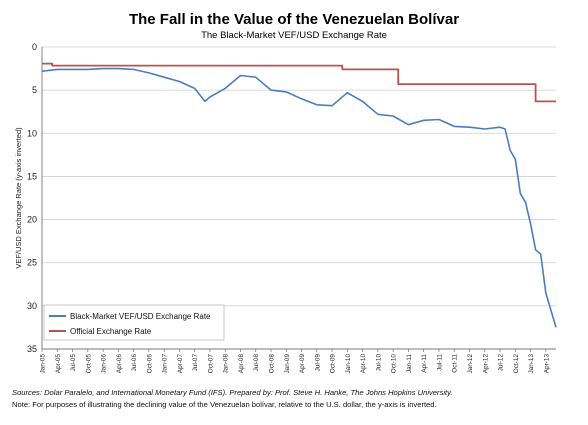 This screenshot has height=425, width=588. Describe the element at coordinates (32, 198) in the screenshot. I see `y-axis: 0 5 10 15 20 25 30 35` at that location.